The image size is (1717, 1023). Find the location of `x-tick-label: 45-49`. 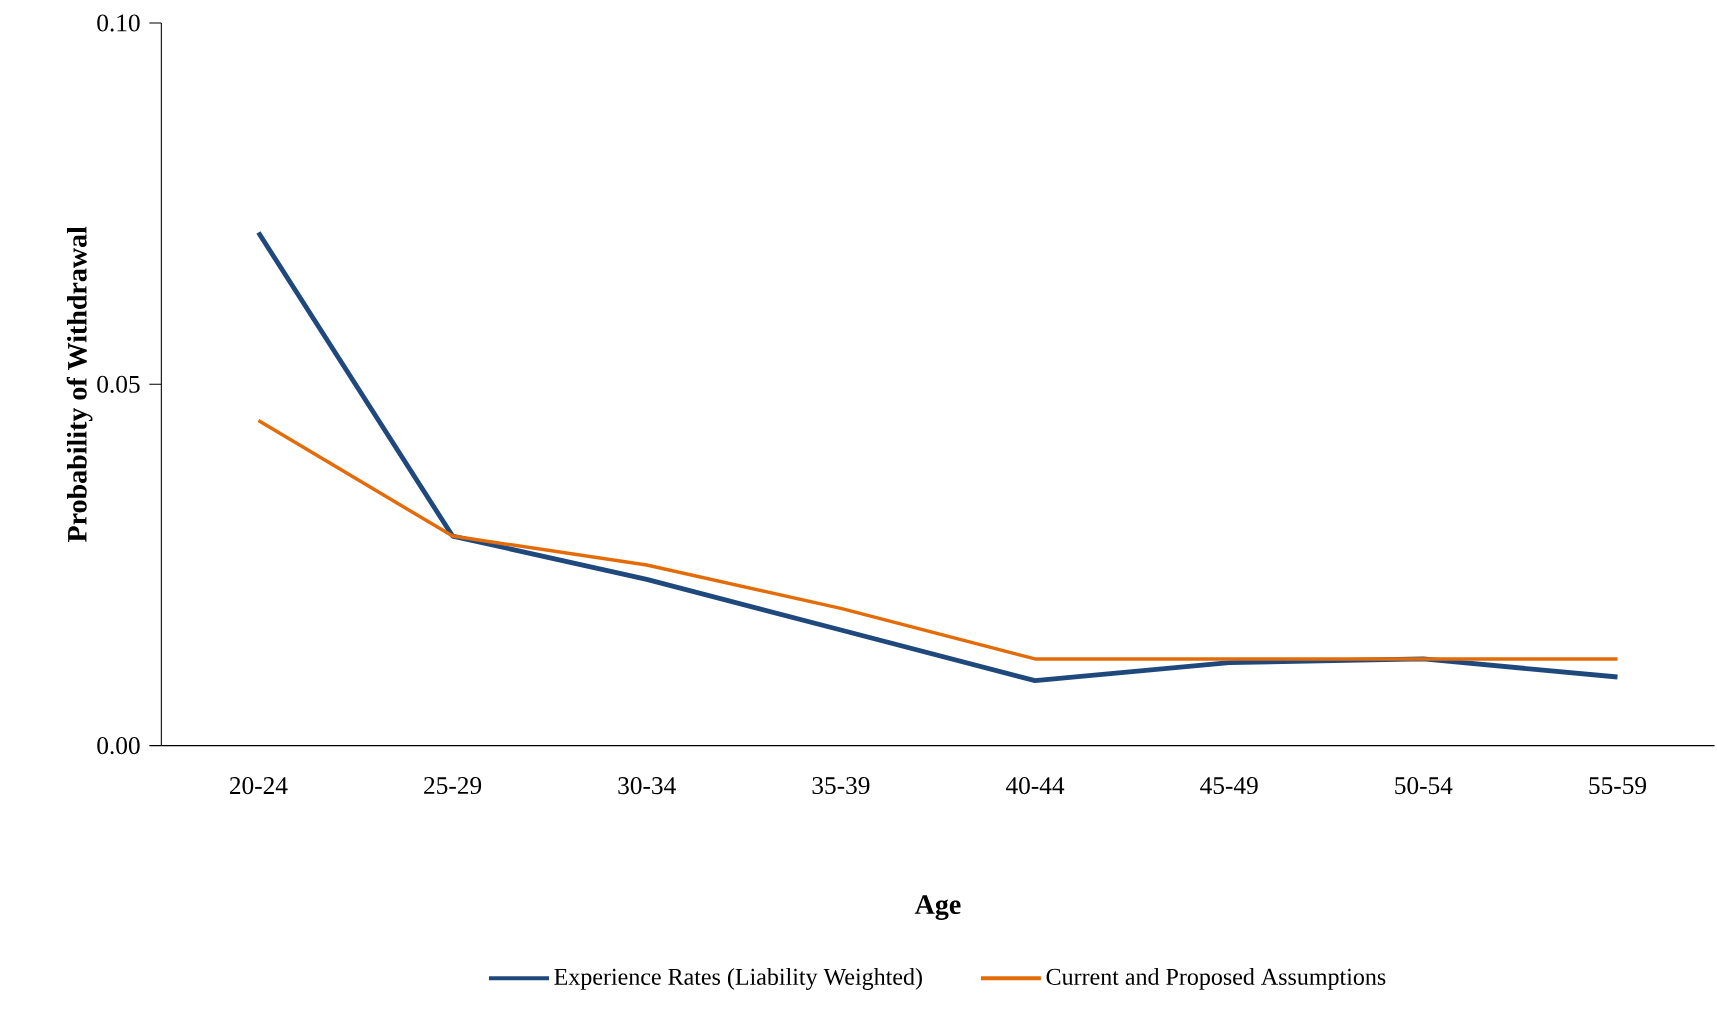

x-tick-label: 45-49 is located at coordinates (1229, 786).